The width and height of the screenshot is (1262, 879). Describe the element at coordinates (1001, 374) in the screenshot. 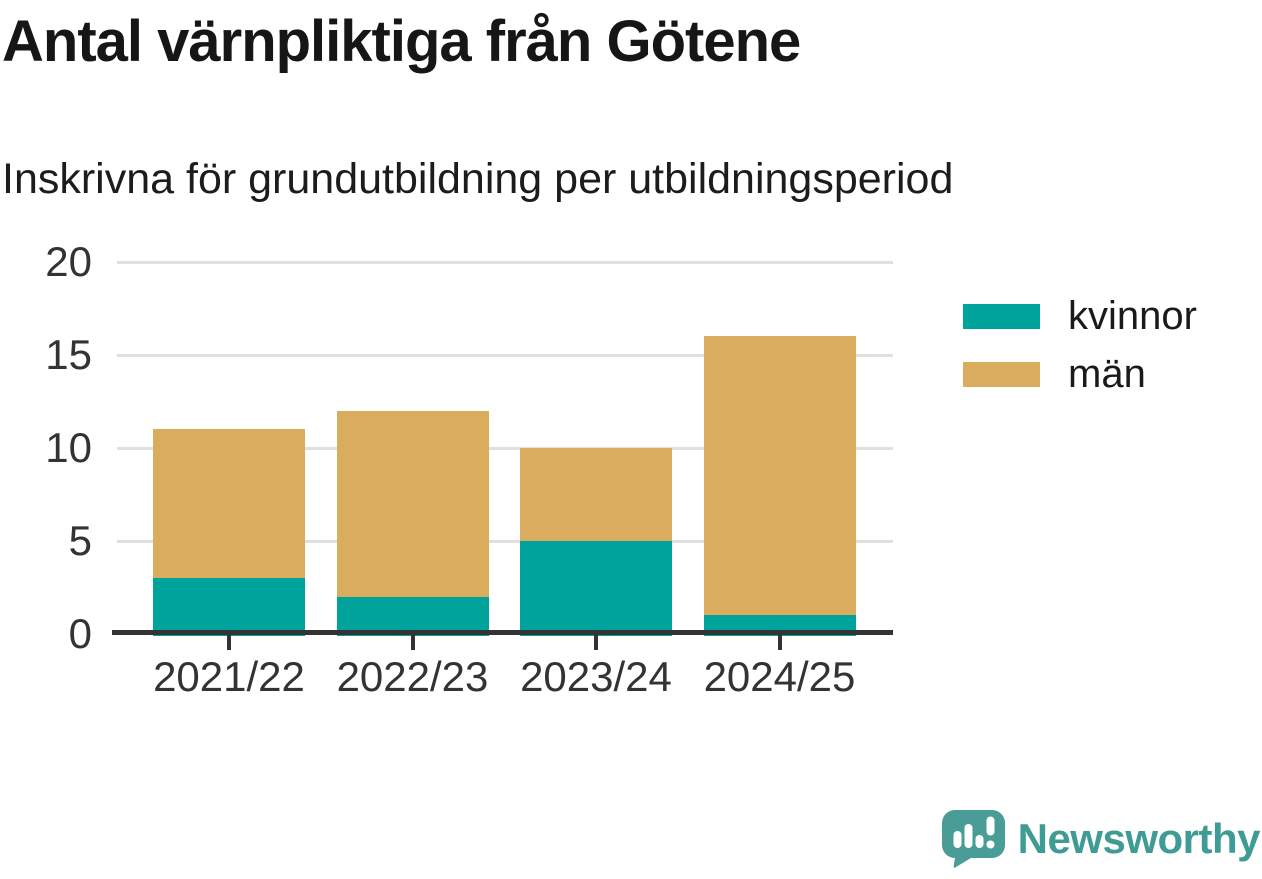

I see `legend-swatch-män` at that location.